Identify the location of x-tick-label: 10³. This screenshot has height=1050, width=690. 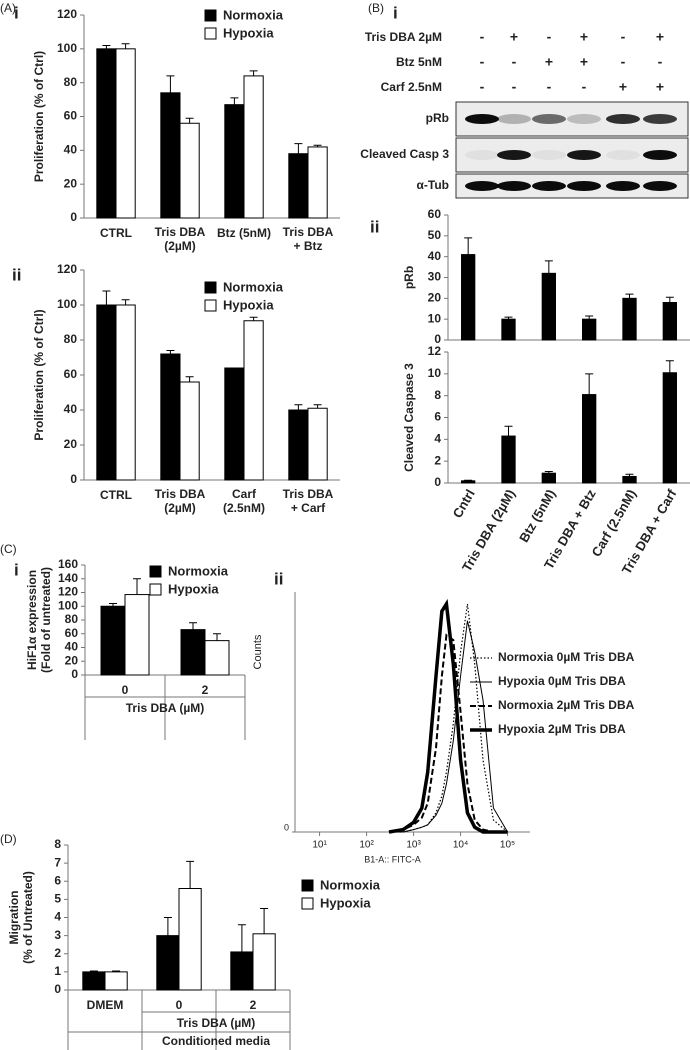
(413, 845).